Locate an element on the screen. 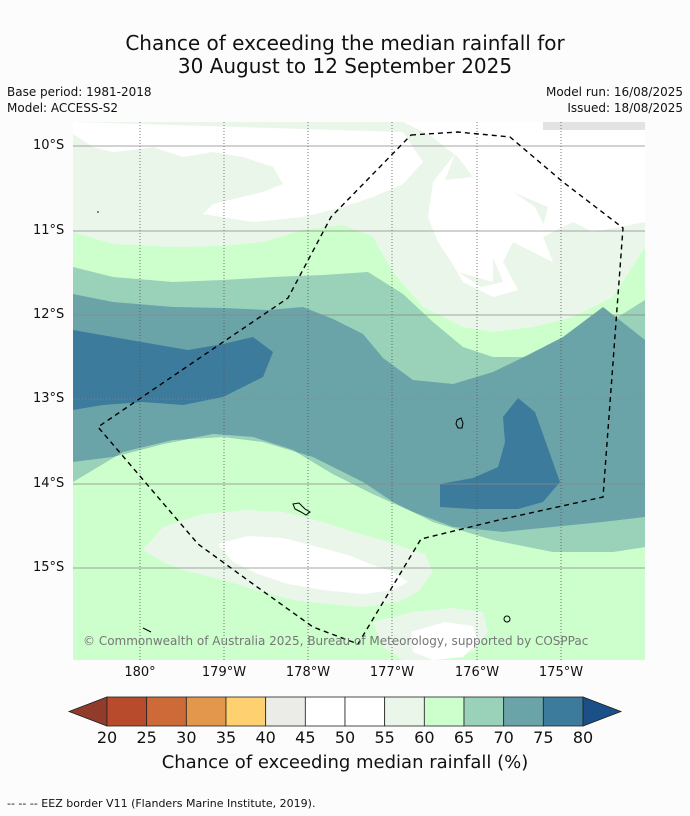 The image size is (690, 816). contour-50-south is located at coordinates (348, 598).